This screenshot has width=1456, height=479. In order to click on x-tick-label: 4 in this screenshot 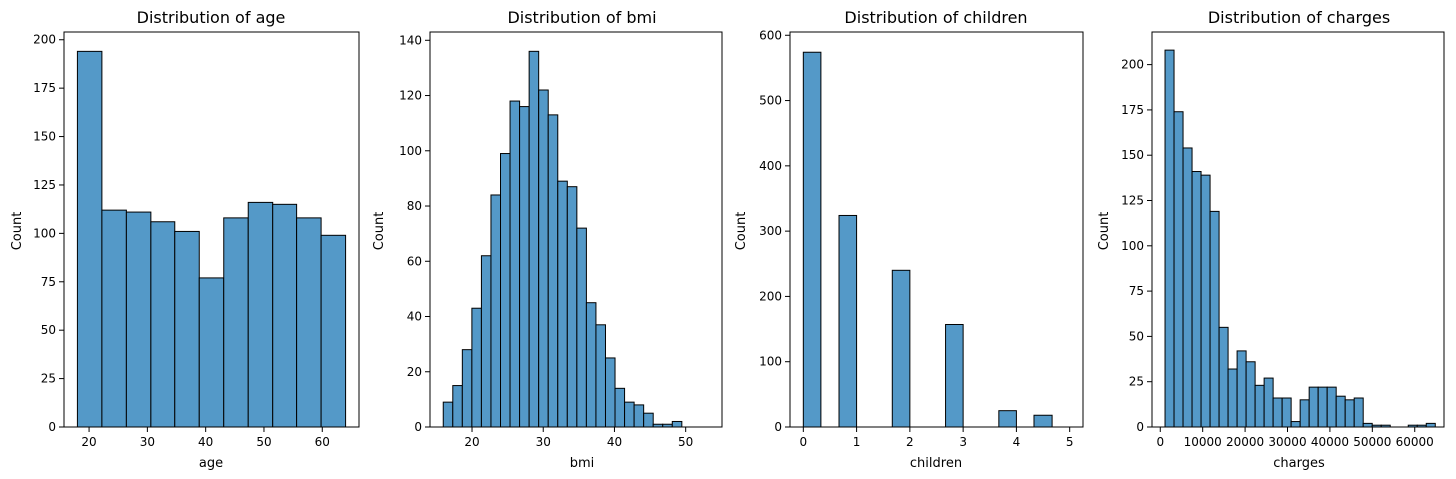, I will do `click(1017, 442)`.